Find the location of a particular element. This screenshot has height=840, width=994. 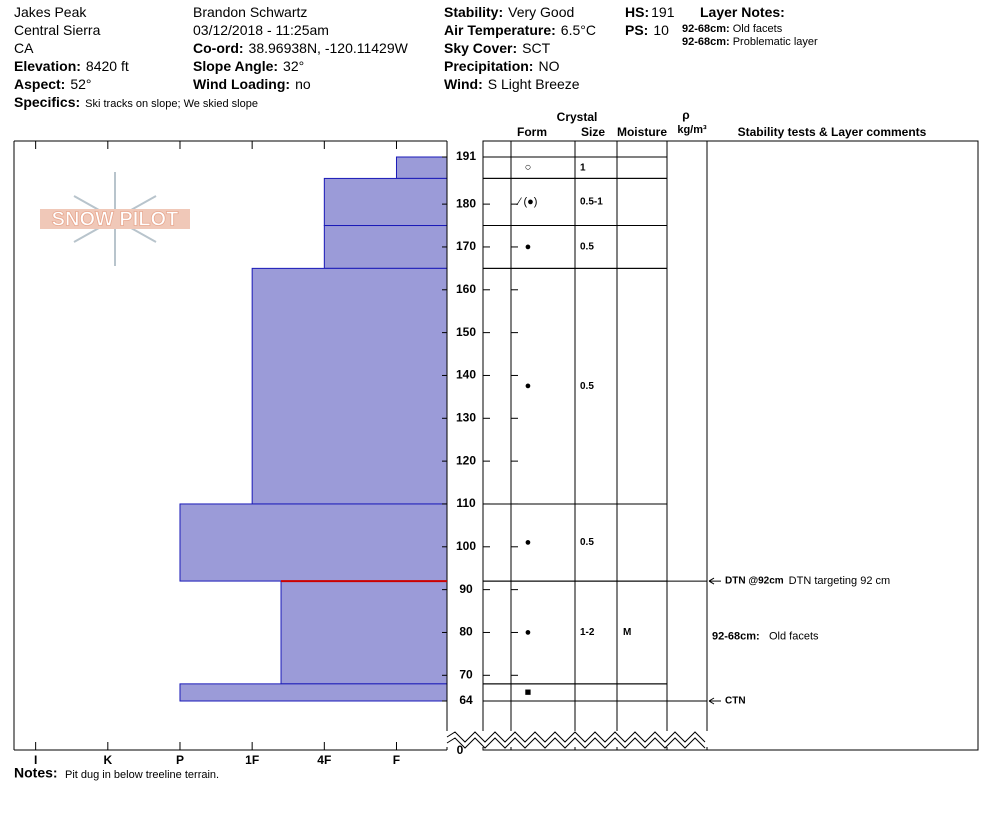

grain-form: ○ is located at coordinates (528, 168).